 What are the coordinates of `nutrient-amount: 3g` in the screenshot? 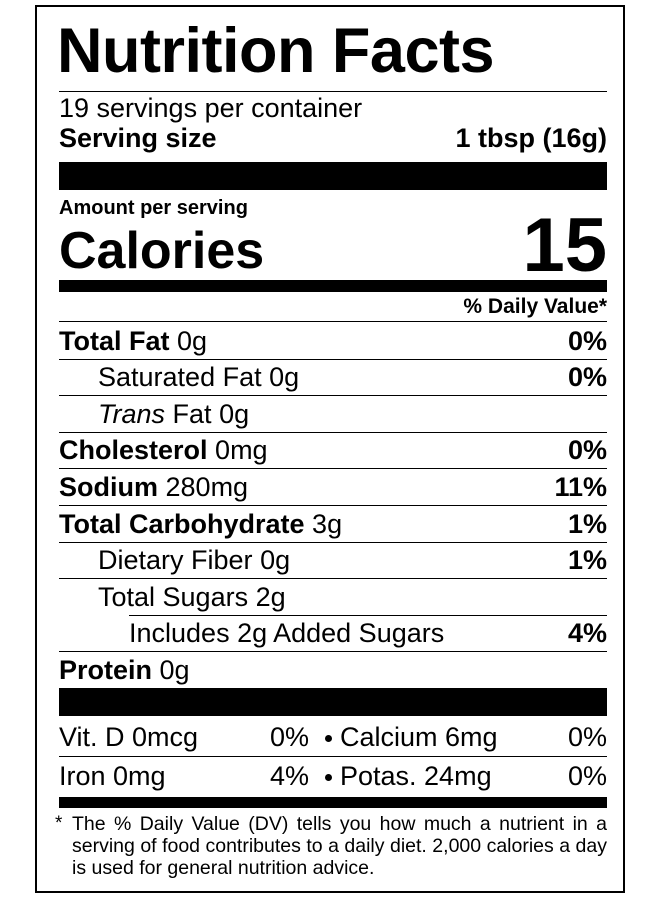 It's located at (327, 523).